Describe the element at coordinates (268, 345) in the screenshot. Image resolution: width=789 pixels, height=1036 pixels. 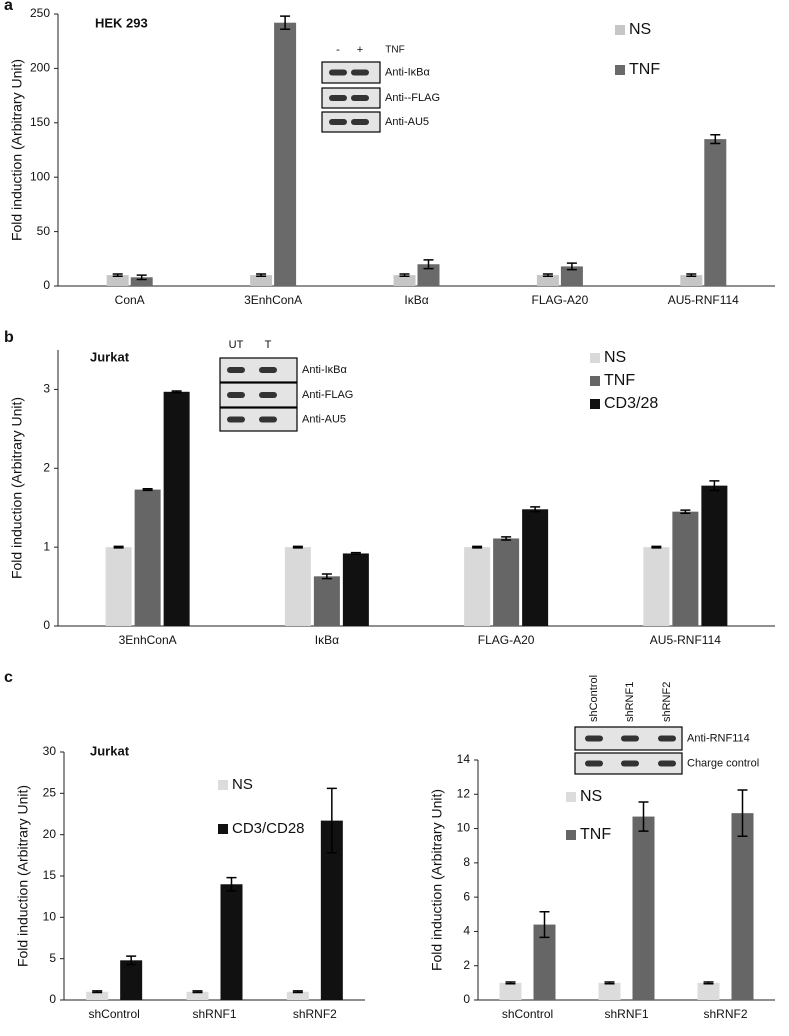
I see `lane-label: T` at that location.